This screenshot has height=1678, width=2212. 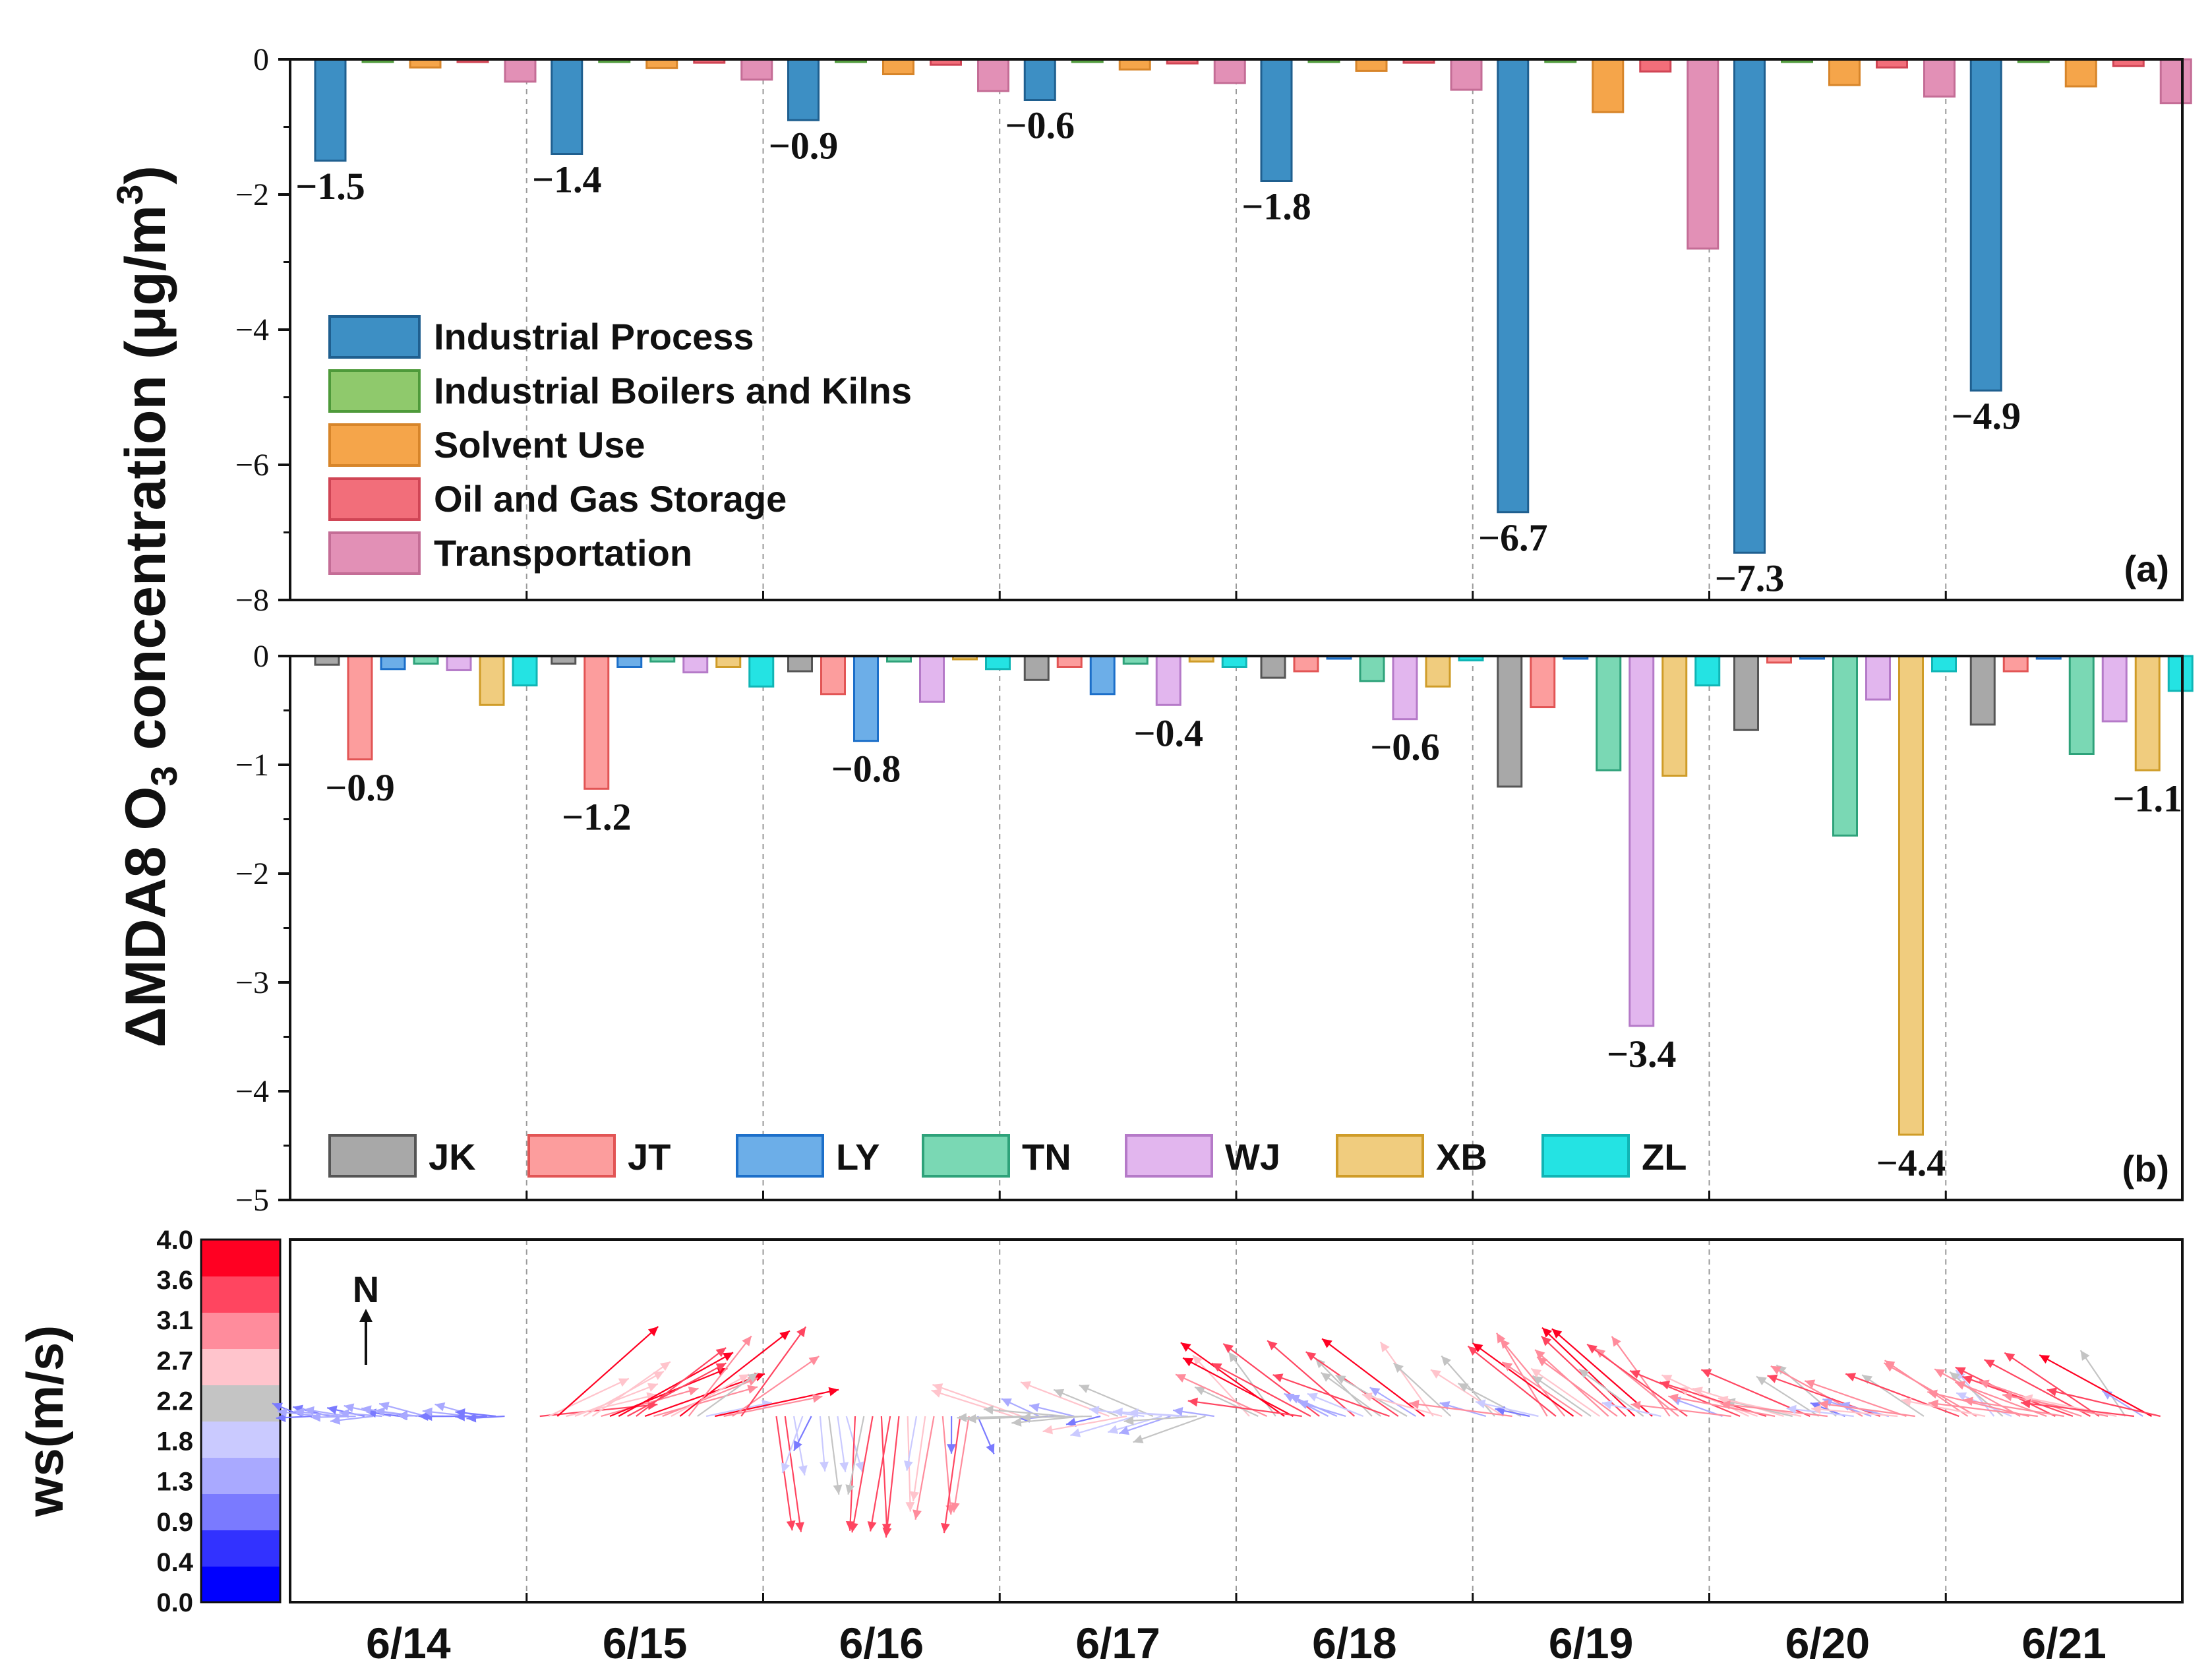 I want to click on y-axis-title-sup3: 3, so click(x=130, y=195).